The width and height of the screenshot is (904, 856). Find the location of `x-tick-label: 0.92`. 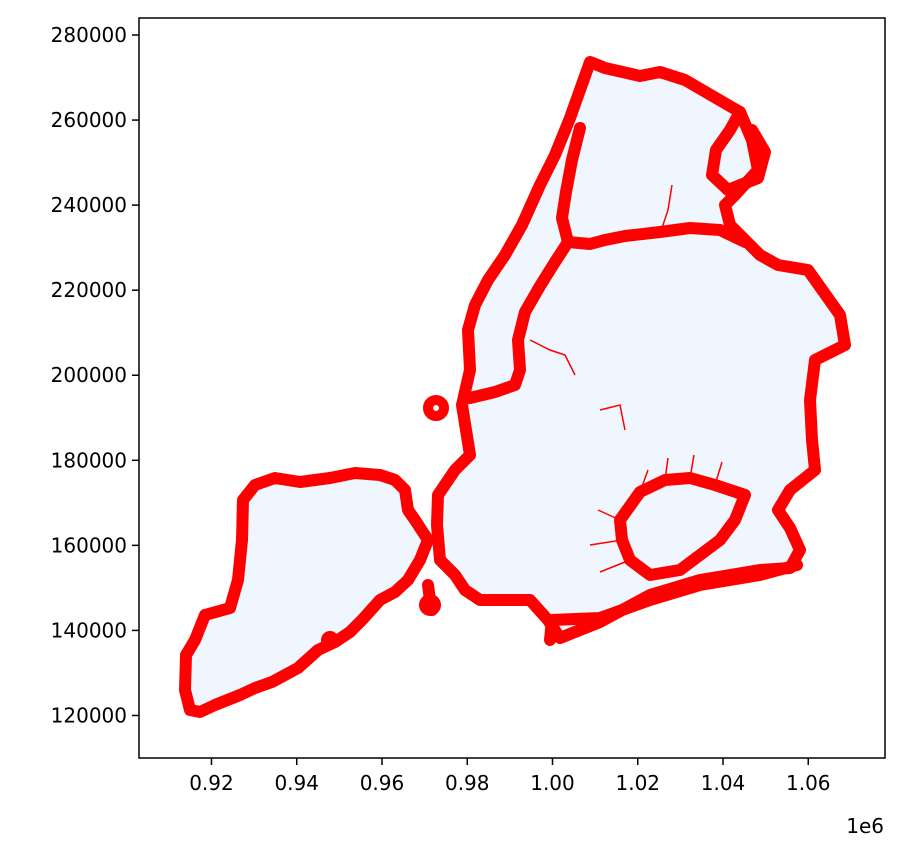

x-tick-label: 0.92 is located at coordinates (211, 783).